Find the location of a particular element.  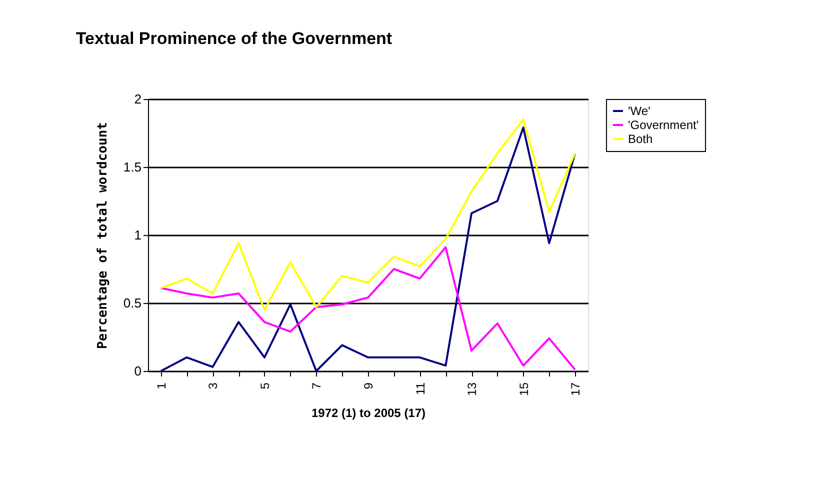

x-tick-label: 7 is located at coordinates (317, 386).